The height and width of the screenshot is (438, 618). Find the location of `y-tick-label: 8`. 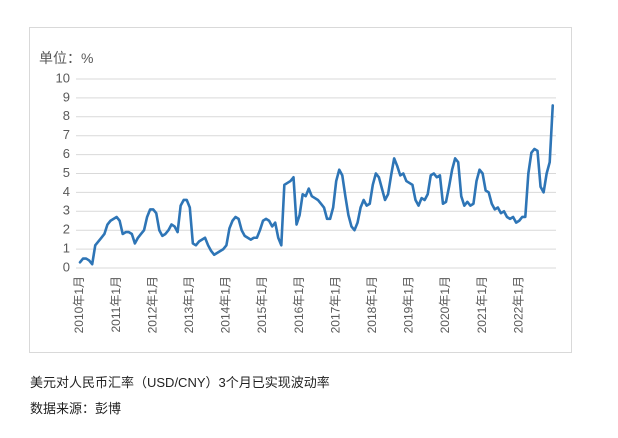

y-tick-label: 8 is located at coordinates (66, 115).